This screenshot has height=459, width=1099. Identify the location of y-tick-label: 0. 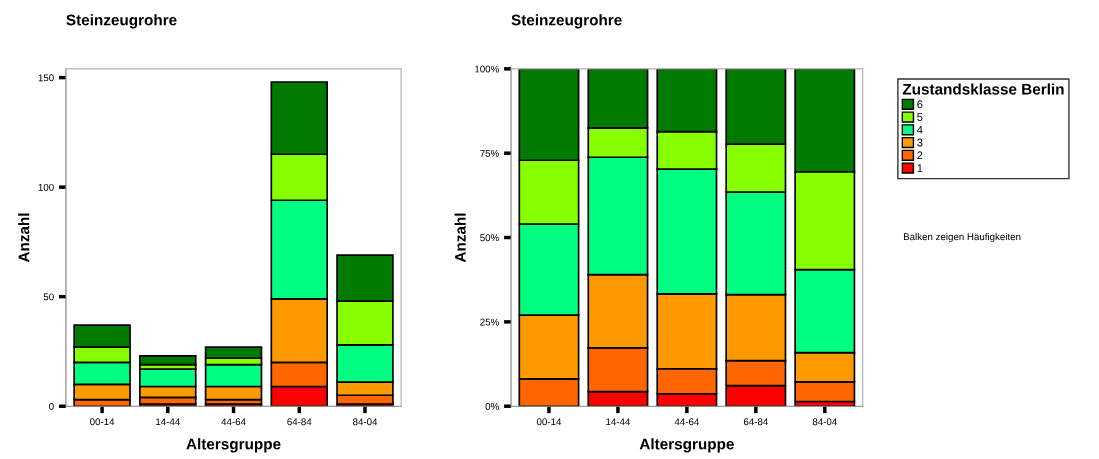
(51, 406).